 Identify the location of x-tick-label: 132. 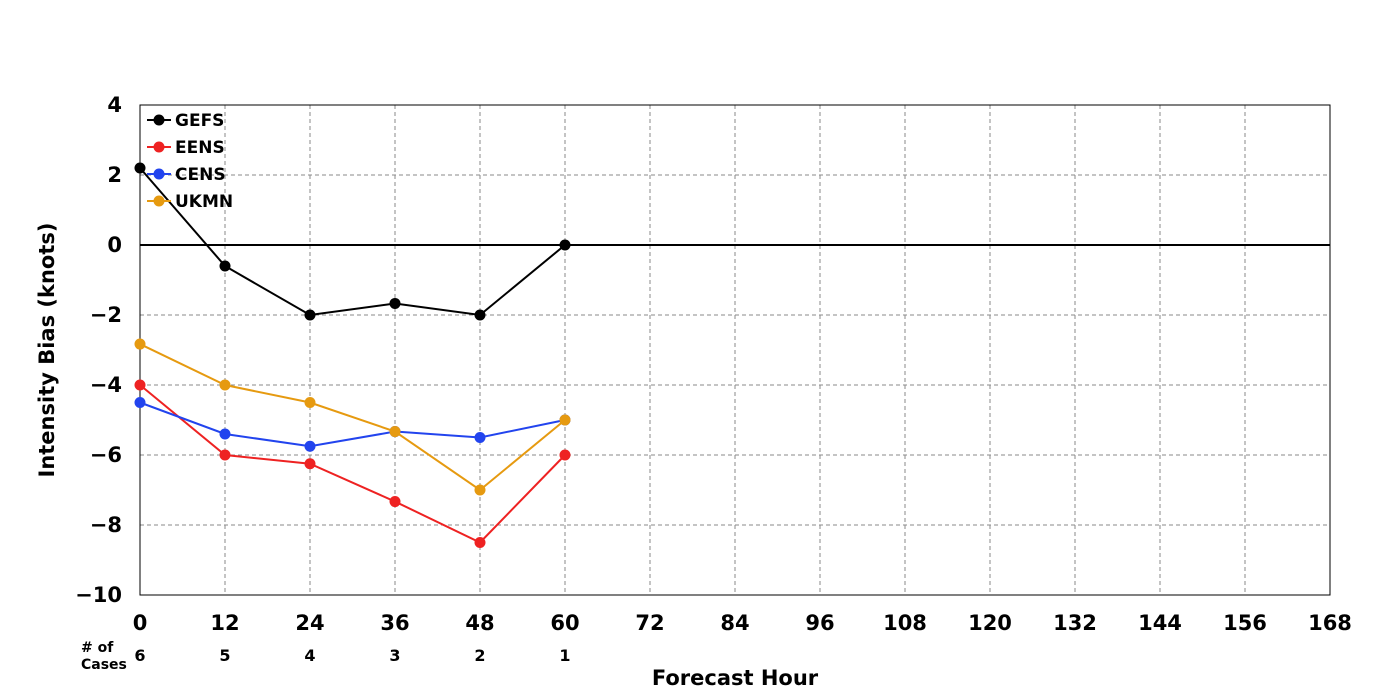
(1075, 623).